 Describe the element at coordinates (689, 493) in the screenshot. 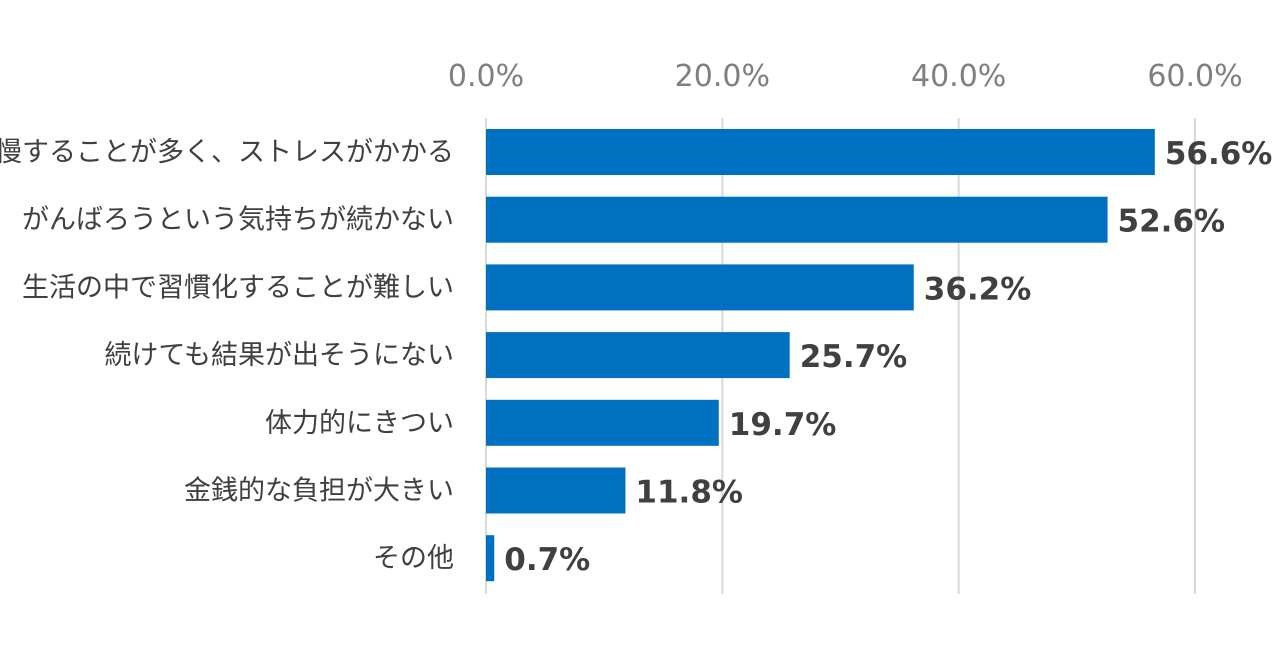

I see `data-label: 11.8%` at that location.